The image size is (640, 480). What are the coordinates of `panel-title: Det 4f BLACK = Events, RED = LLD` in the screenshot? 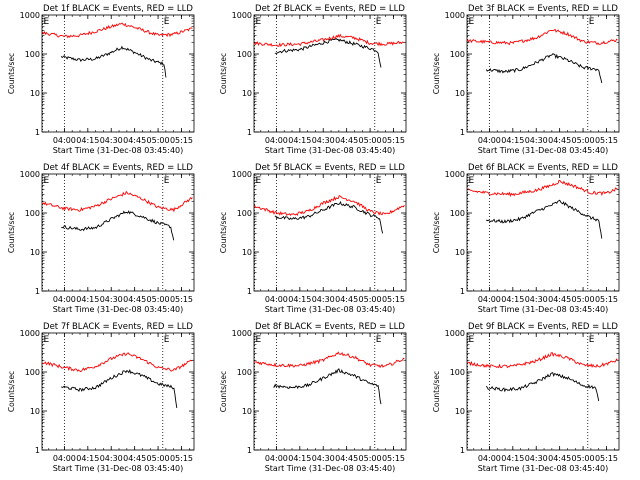 It's located at (118, 168).